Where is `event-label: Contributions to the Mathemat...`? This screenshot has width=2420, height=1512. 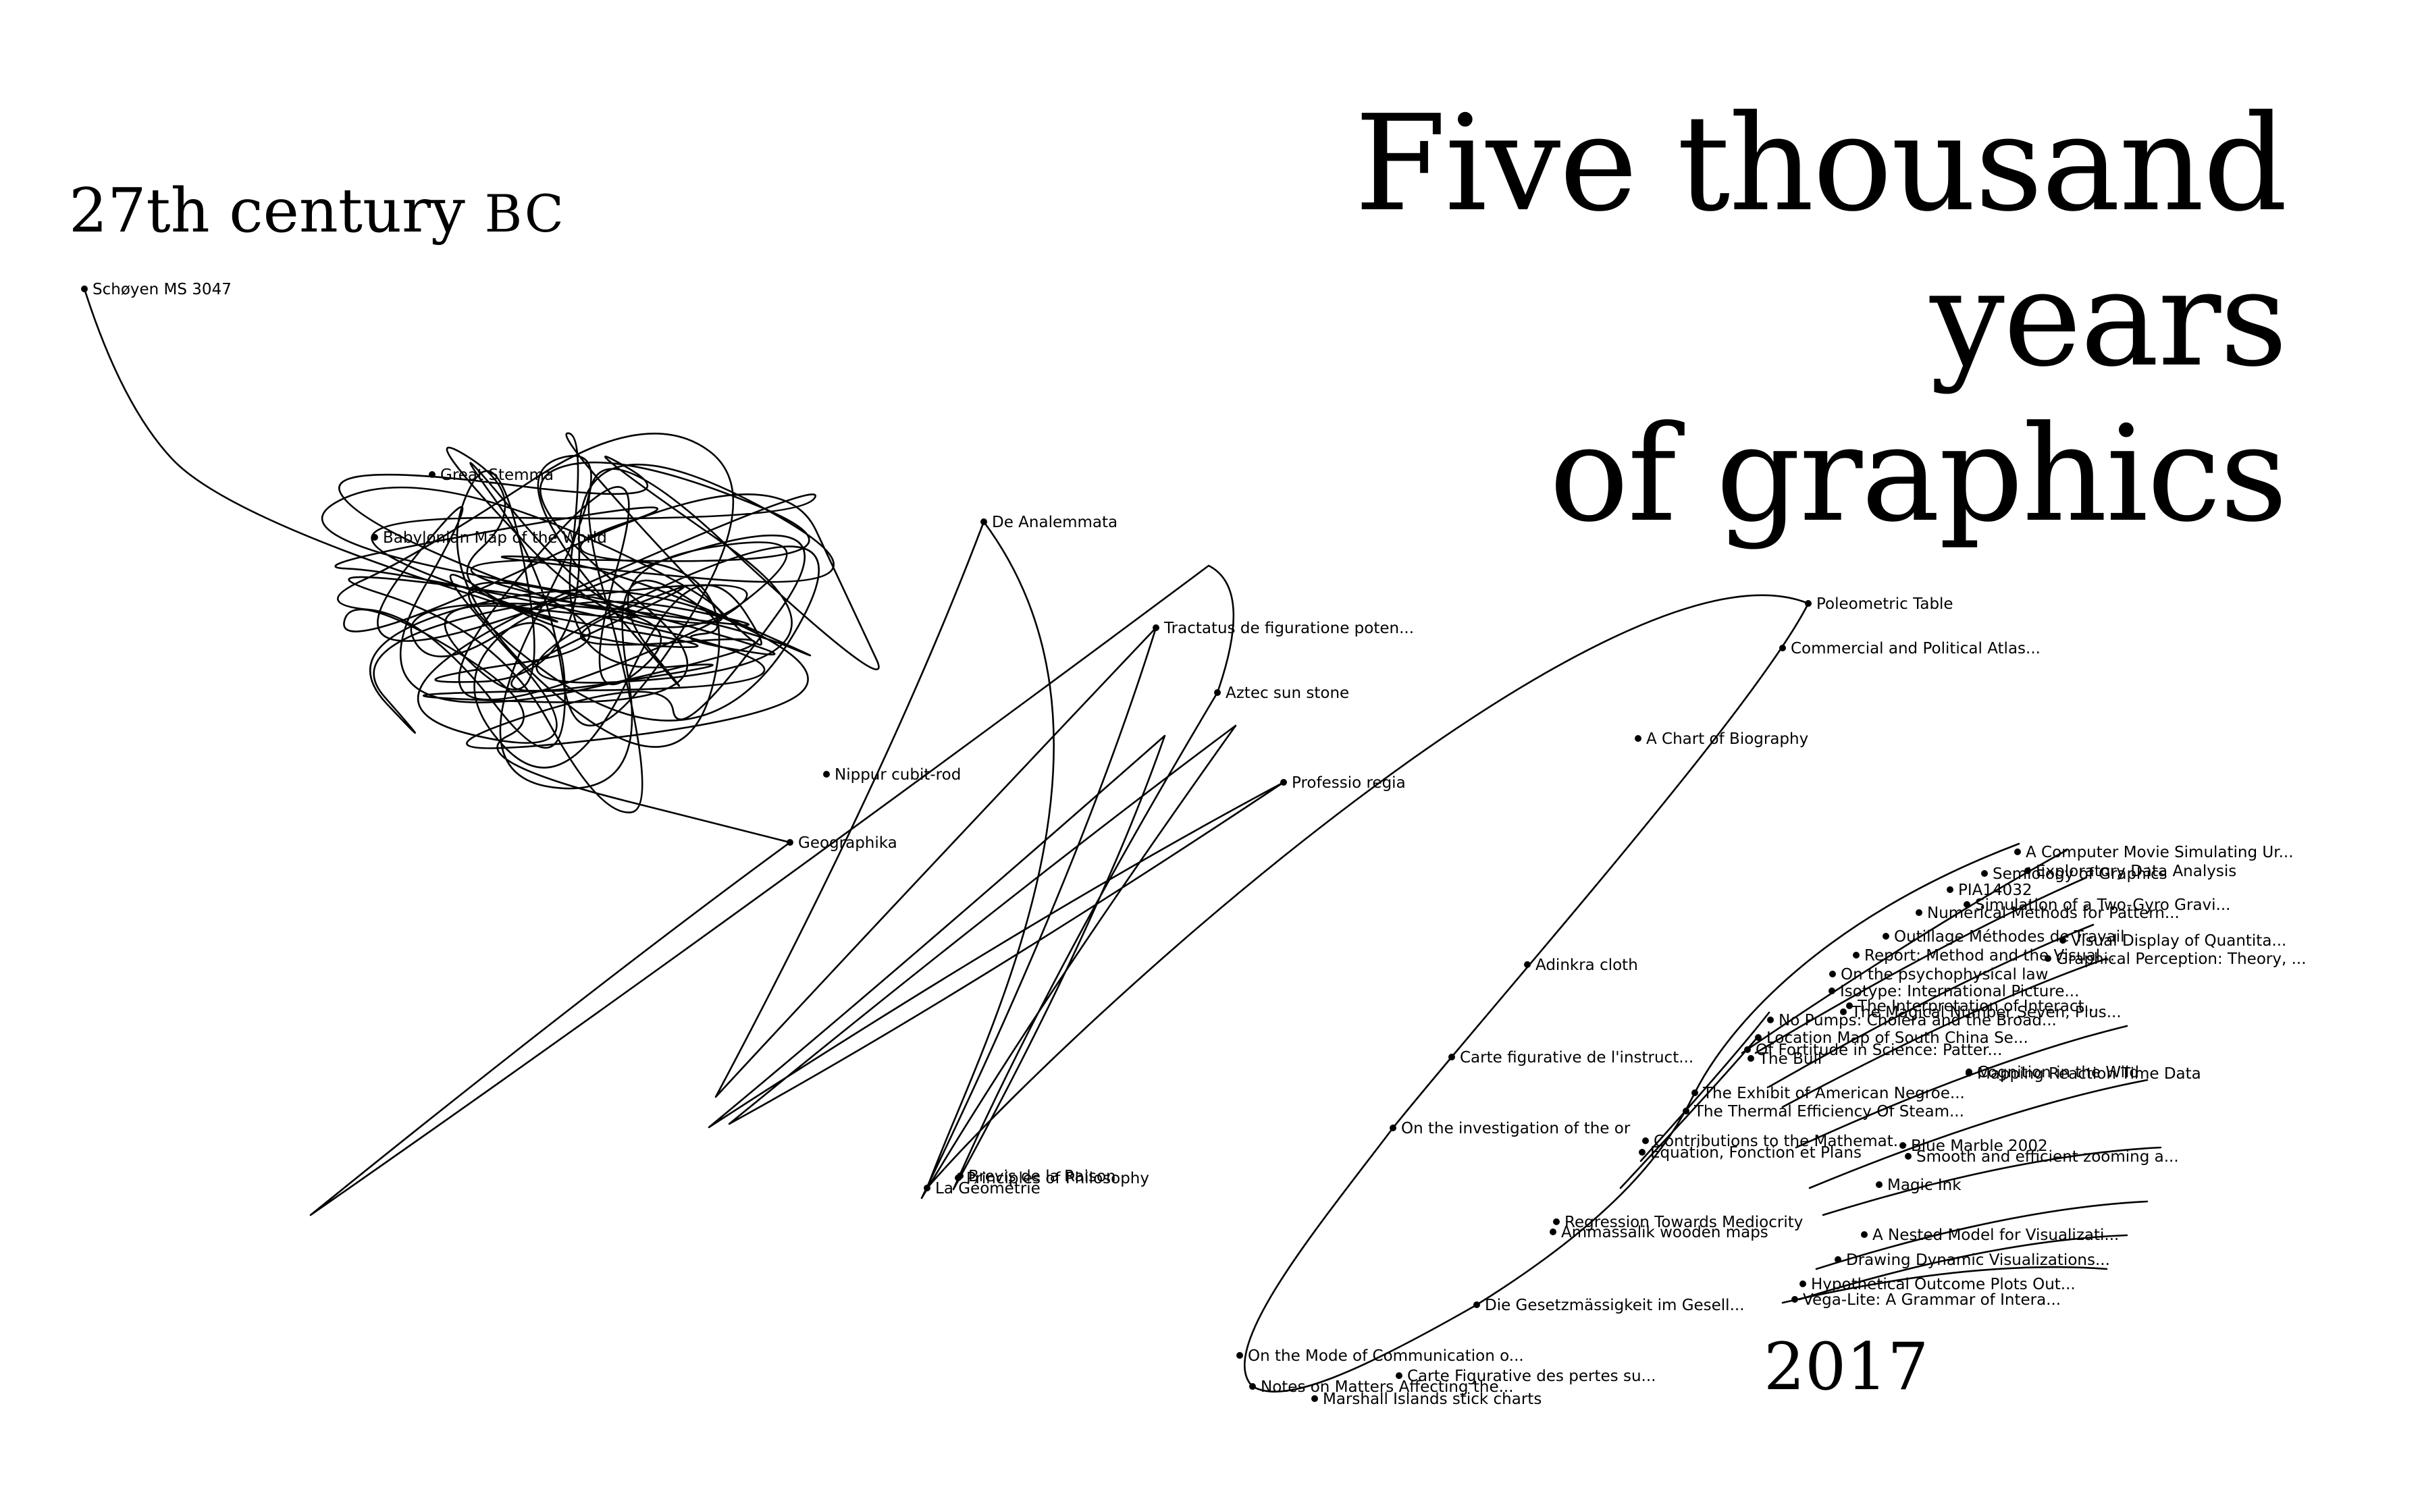
event-label: Contributions to the Mathemat... is located at coordinates (1781, 1141).